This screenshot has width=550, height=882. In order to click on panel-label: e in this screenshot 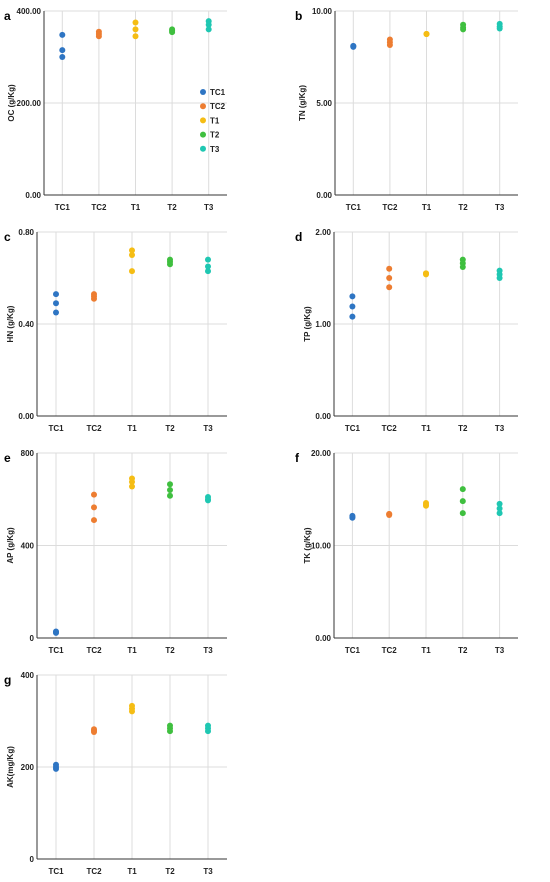, I will do `click(7, 458)`.